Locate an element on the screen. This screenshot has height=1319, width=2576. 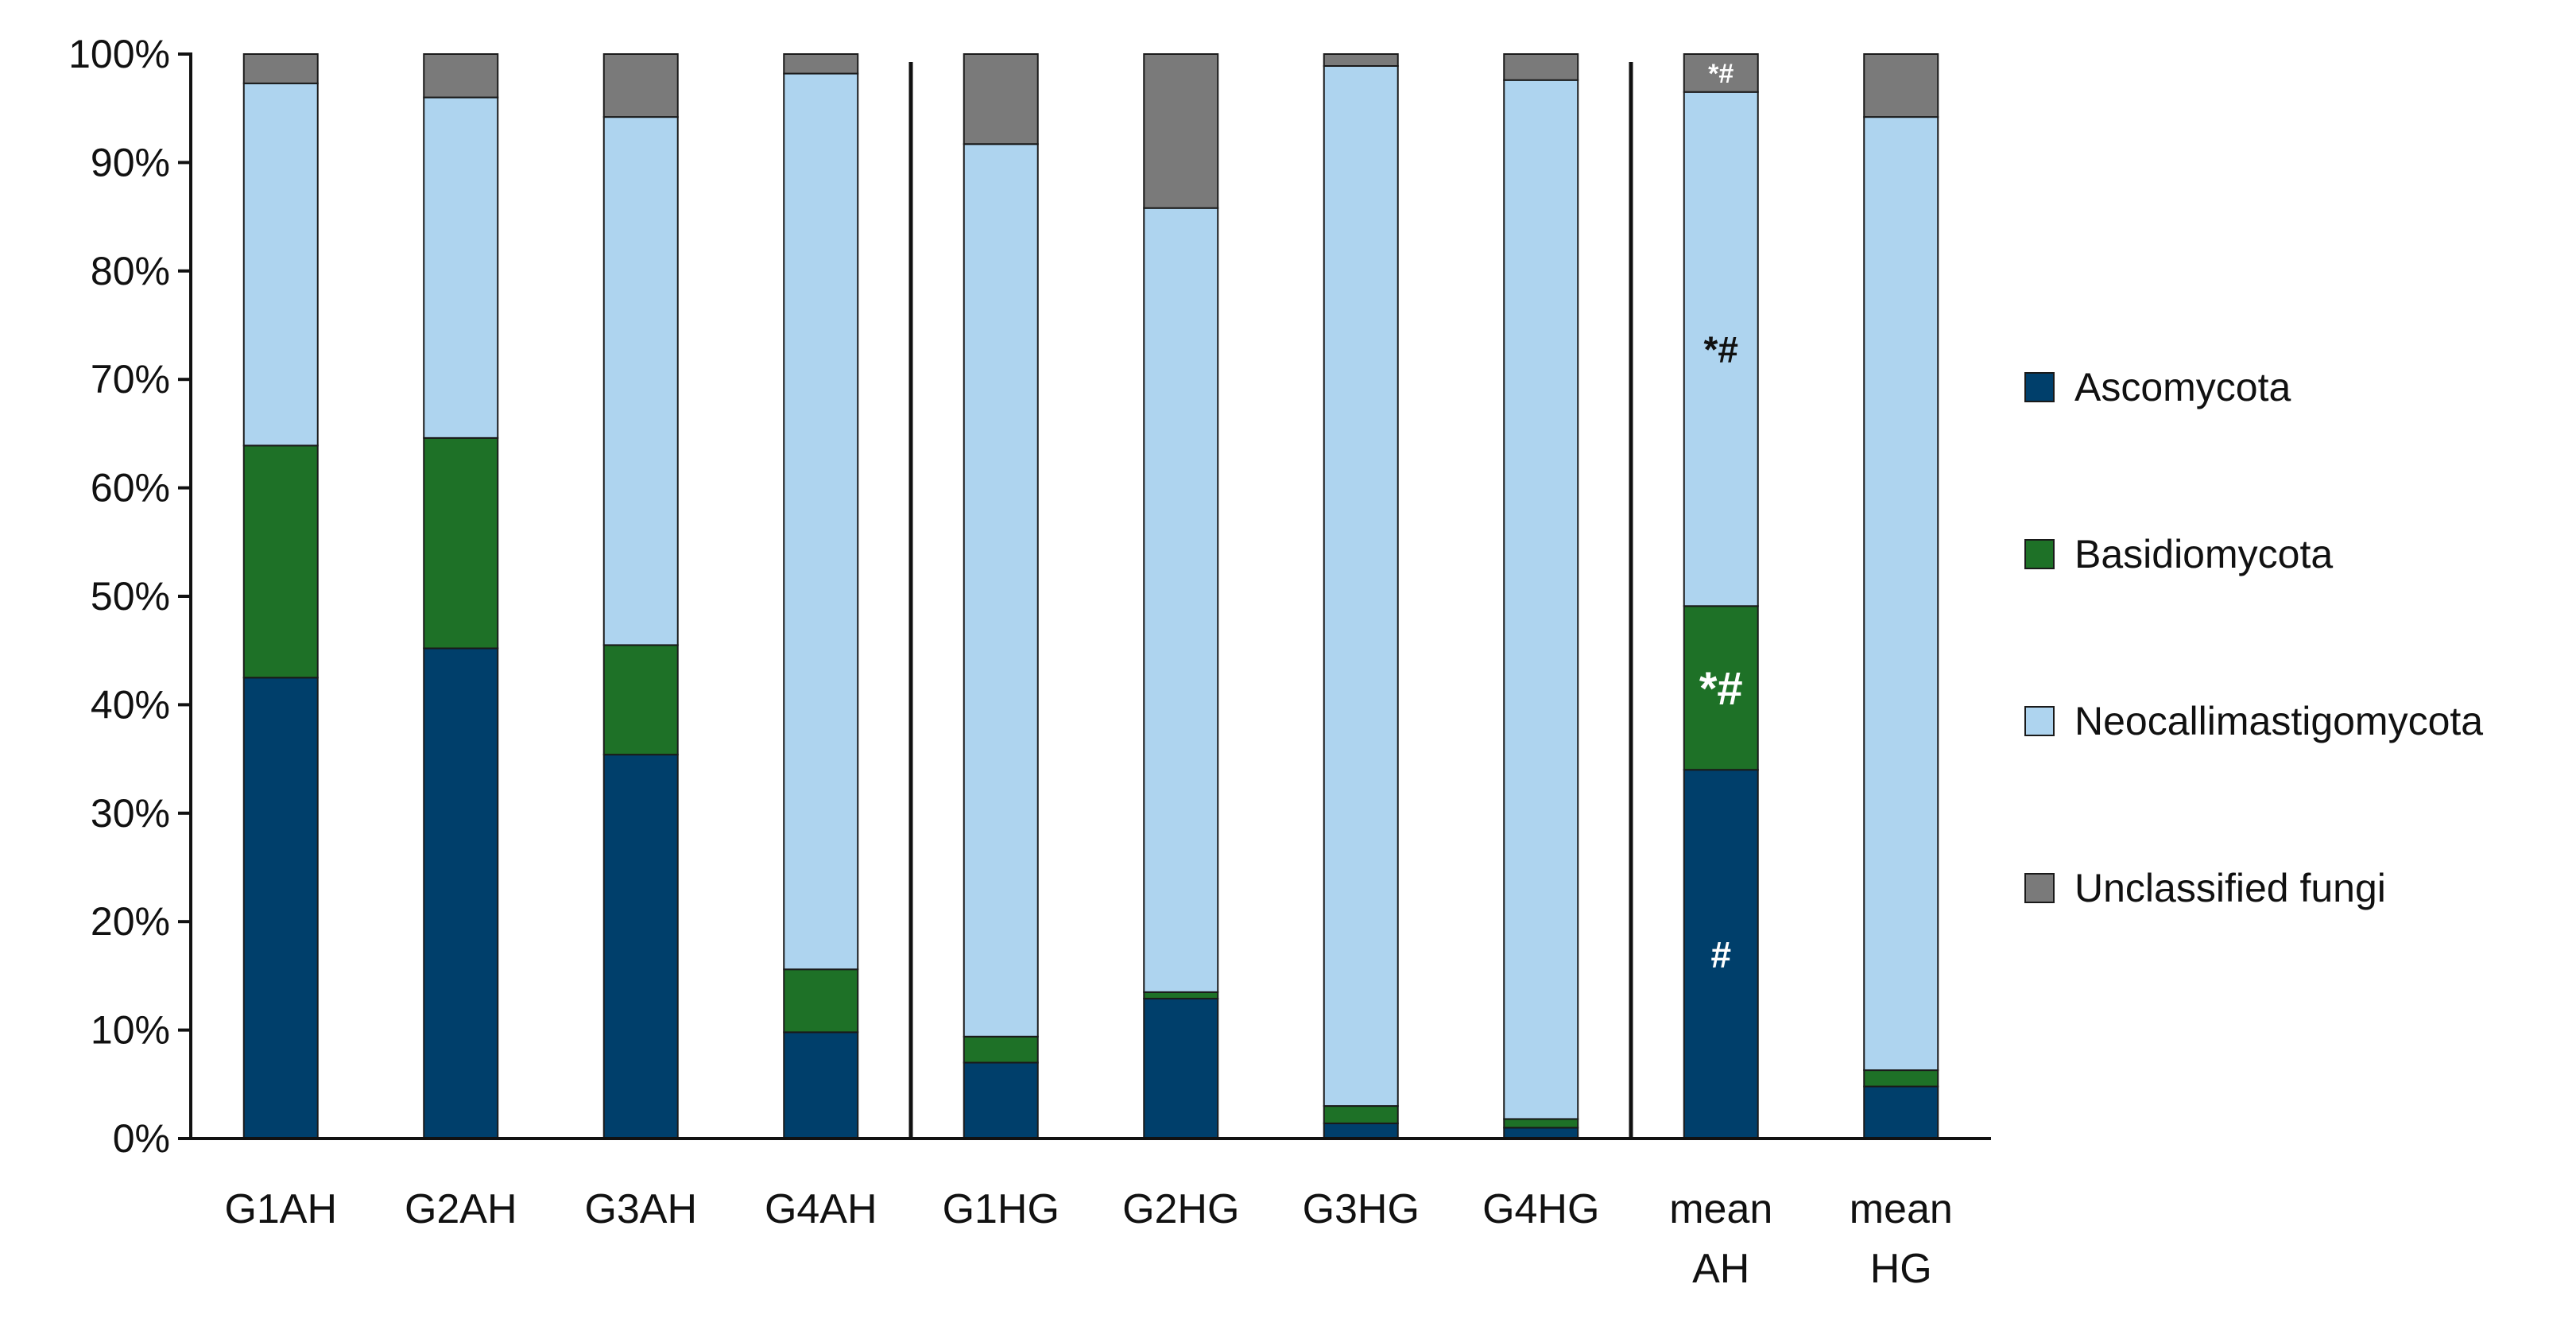
legend-label-unclassified-fungi: Unclassified fungi is located at coordinates (2230, 888).